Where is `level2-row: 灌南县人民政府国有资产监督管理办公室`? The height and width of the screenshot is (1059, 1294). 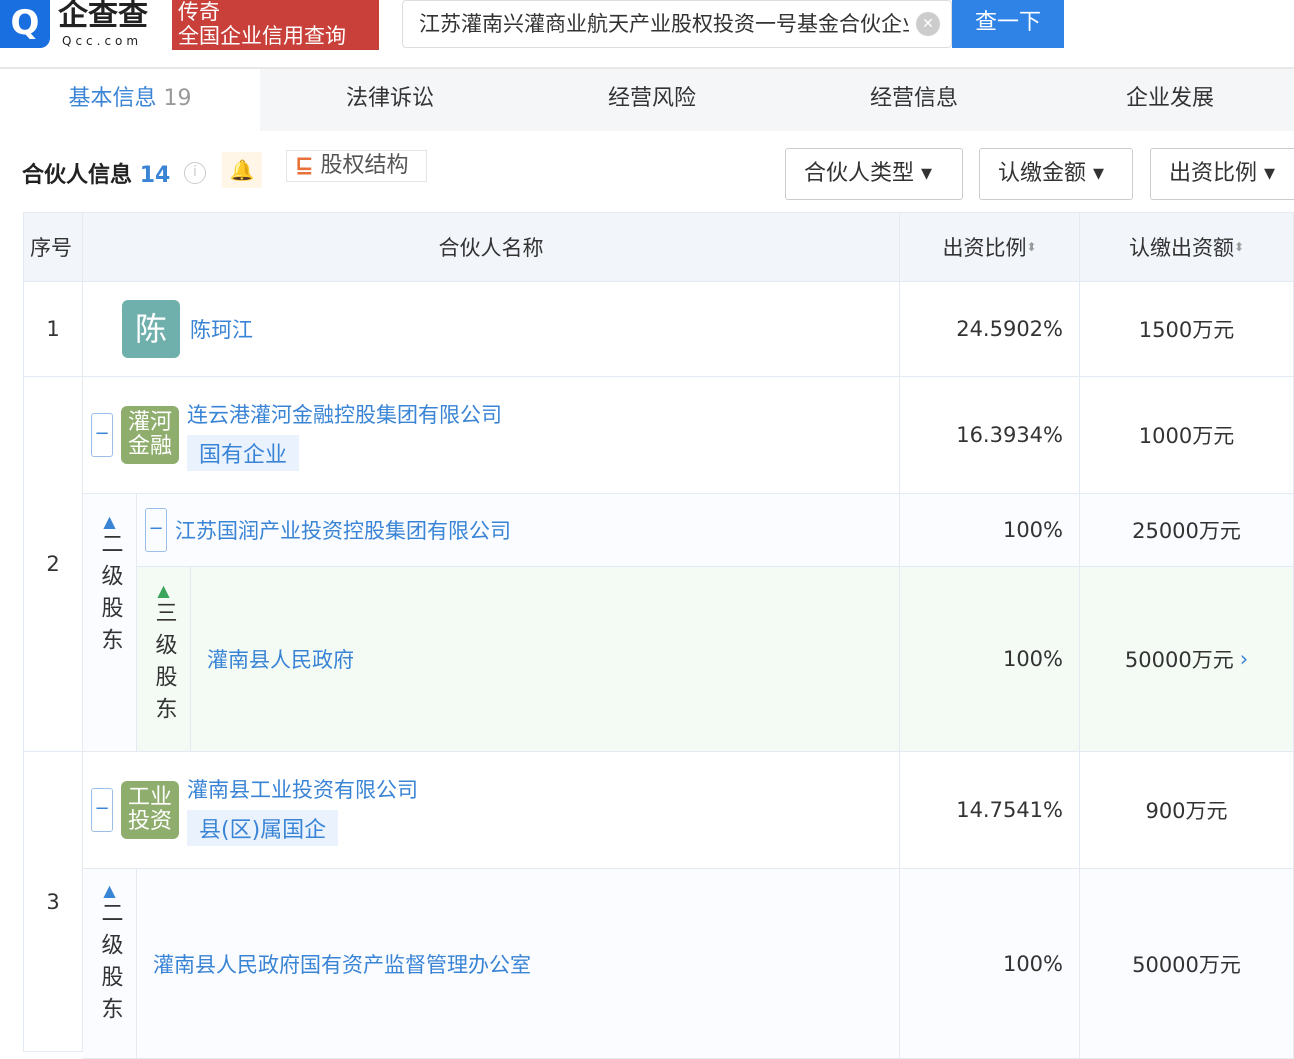 level2-row: 灌南县人民政府国有资产监督管理办公室 is located at coordinates (518, 964).